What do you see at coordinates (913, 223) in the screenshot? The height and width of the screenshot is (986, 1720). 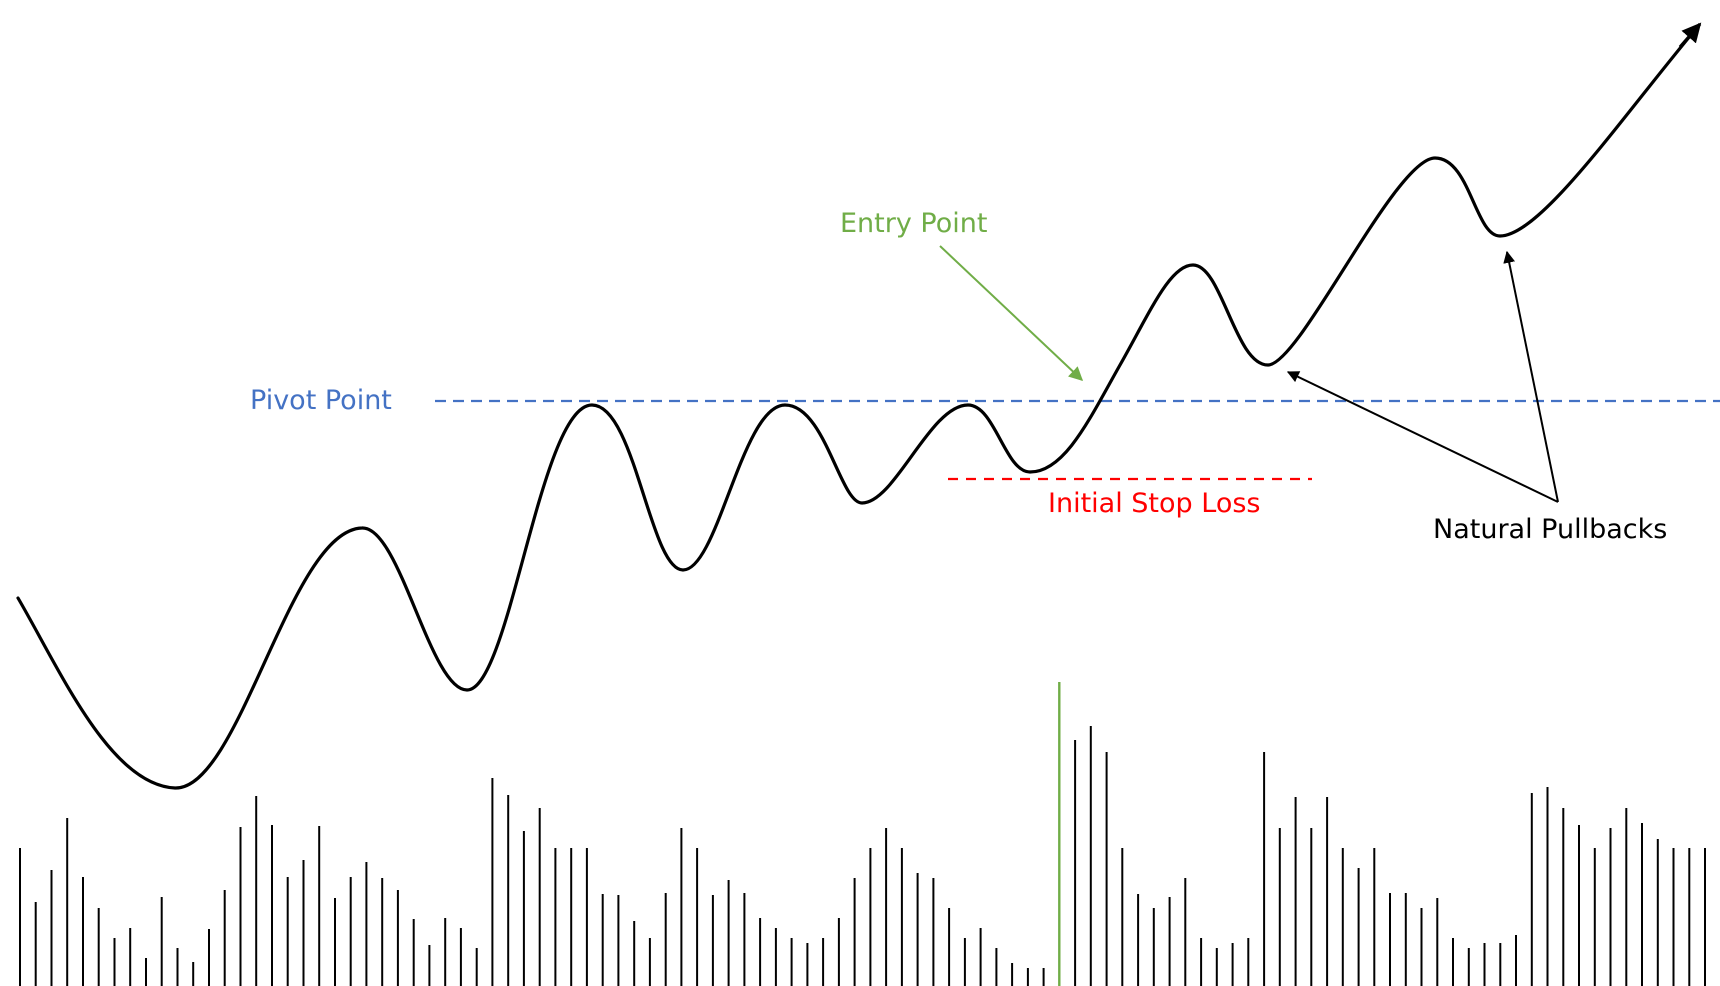 I see `entry-label: Entry Point` at bounding box center [913, 223].